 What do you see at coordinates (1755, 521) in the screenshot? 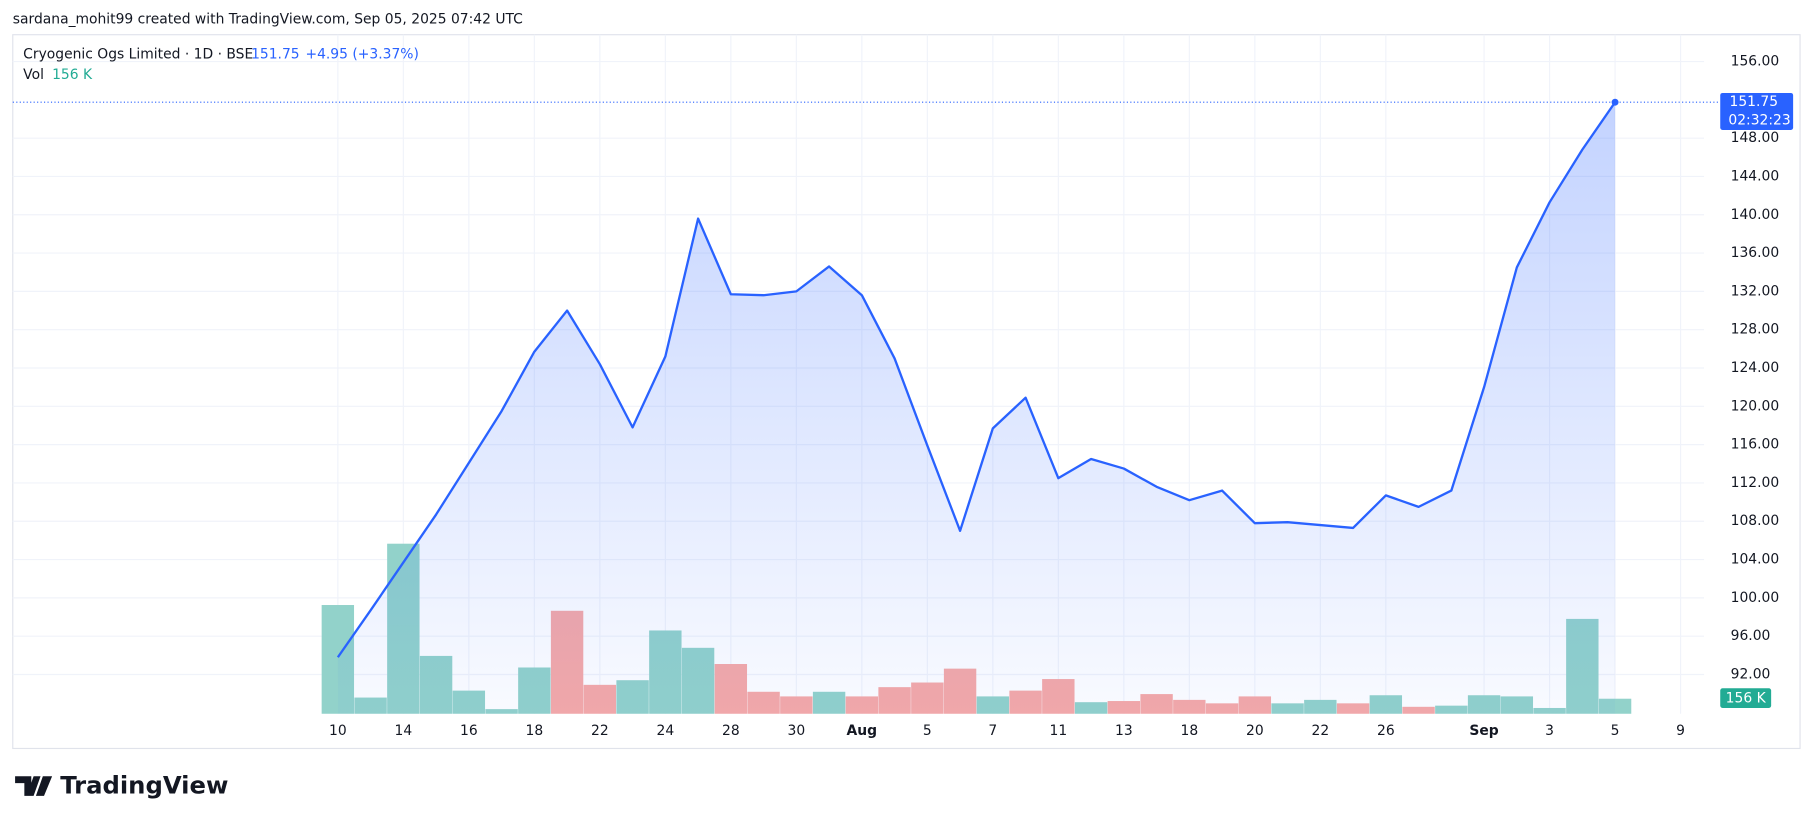
I see `y-tick-label: 108.00` at bounding box center [1755, 521].